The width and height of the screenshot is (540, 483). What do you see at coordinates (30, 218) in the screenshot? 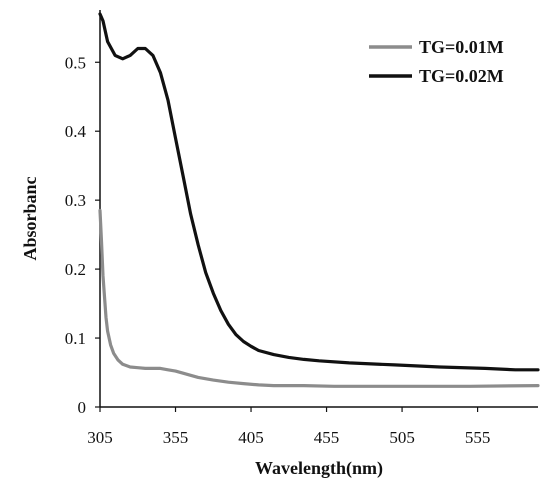
I see `y-axis-label: Absorbanc` at bounding box center [30, 218].